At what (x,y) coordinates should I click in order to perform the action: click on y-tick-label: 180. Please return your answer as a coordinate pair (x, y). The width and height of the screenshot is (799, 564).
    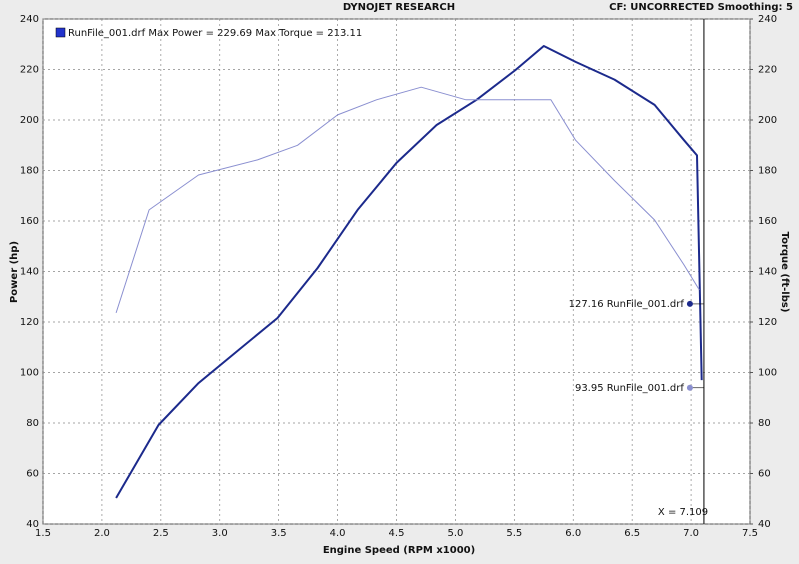
    Looking at the image, I should click on (29, 171).